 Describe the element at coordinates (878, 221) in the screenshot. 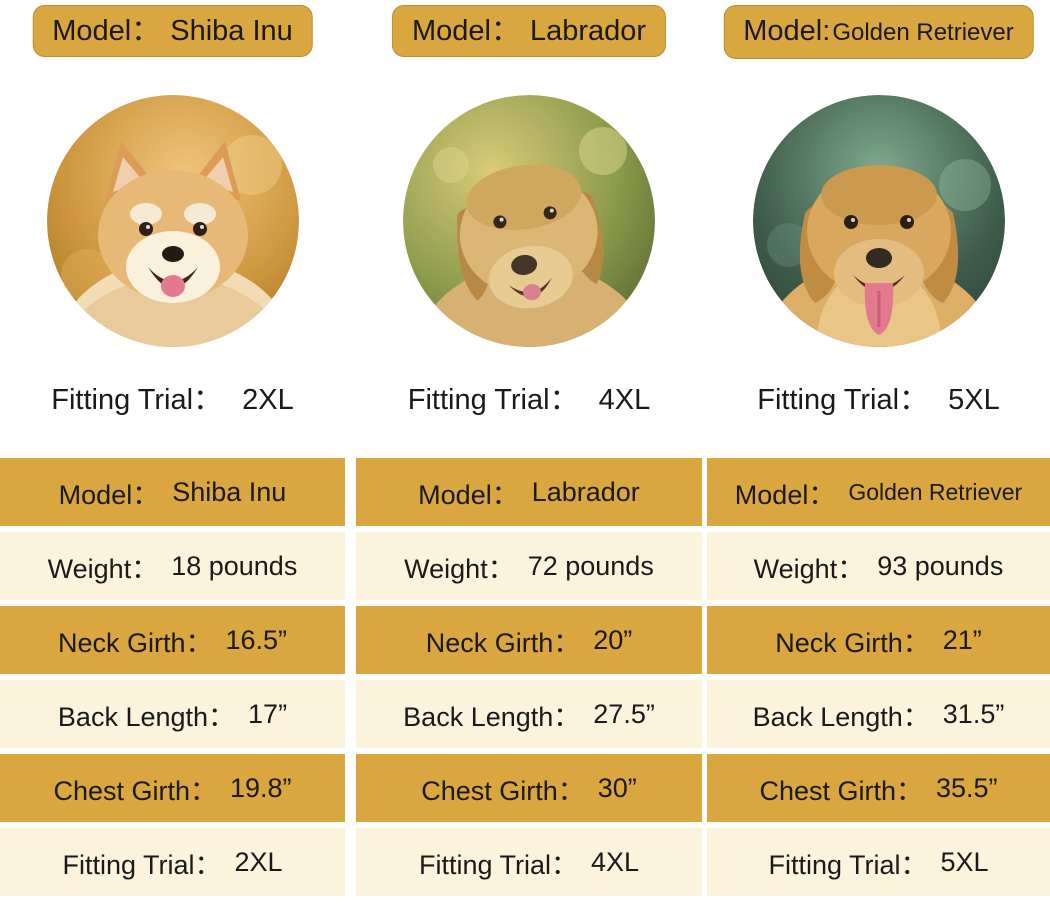

I see `golden-retriever-photo` at that location.